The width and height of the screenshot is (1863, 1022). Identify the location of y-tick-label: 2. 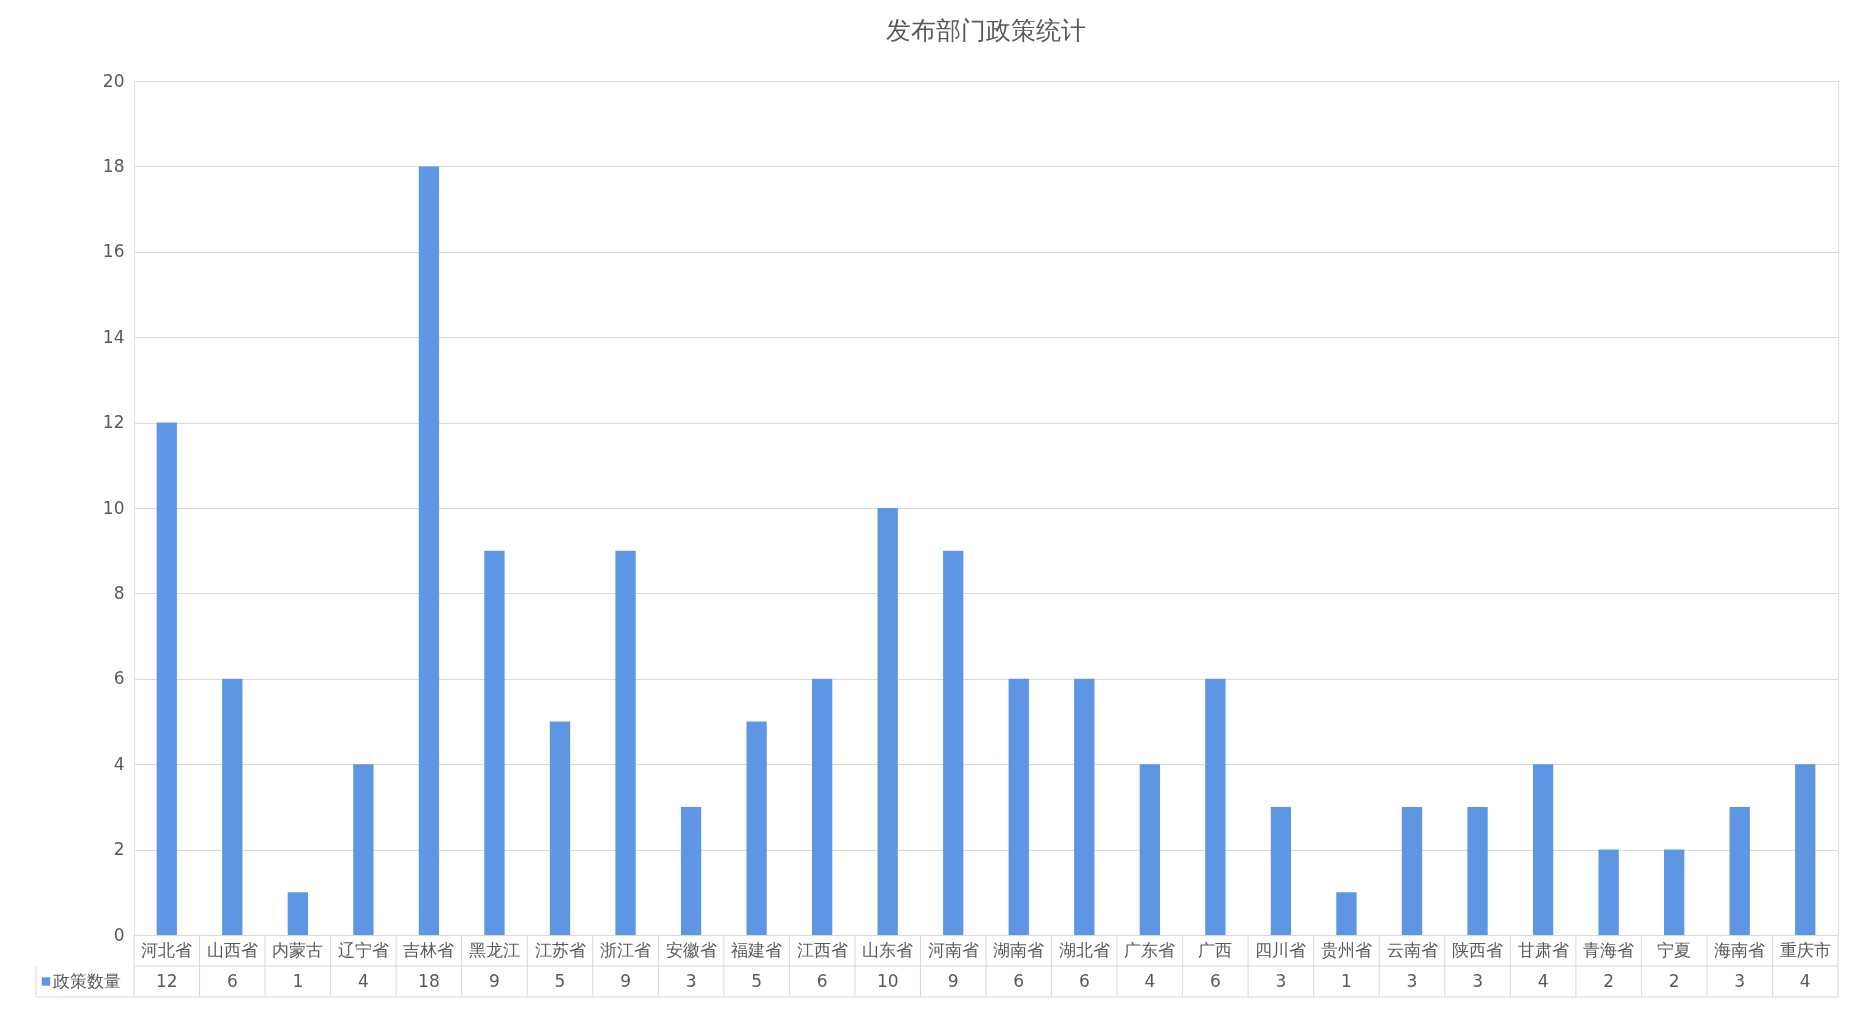
(119, 849).